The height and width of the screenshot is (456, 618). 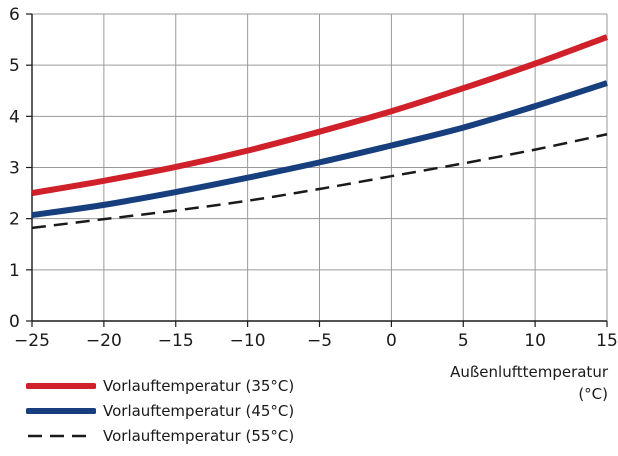 I want to click on legend-item: Vorlauftemperatur (45°C), so click(x=160, y=410).